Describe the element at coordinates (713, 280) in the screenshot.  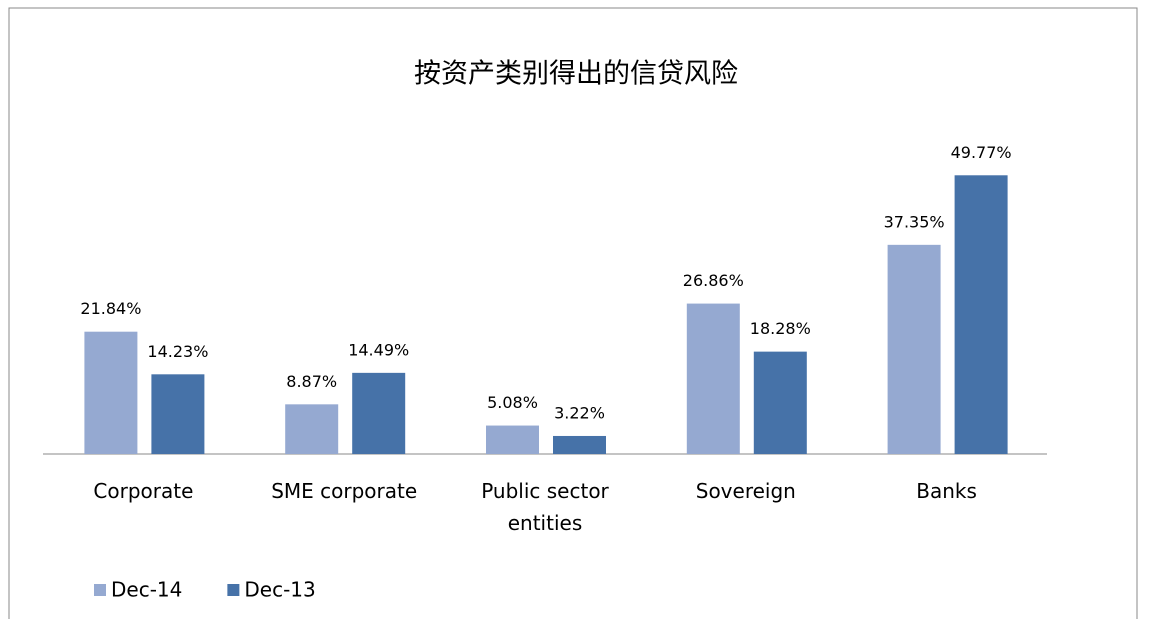
I see `value-label: 26.86%` at that location.